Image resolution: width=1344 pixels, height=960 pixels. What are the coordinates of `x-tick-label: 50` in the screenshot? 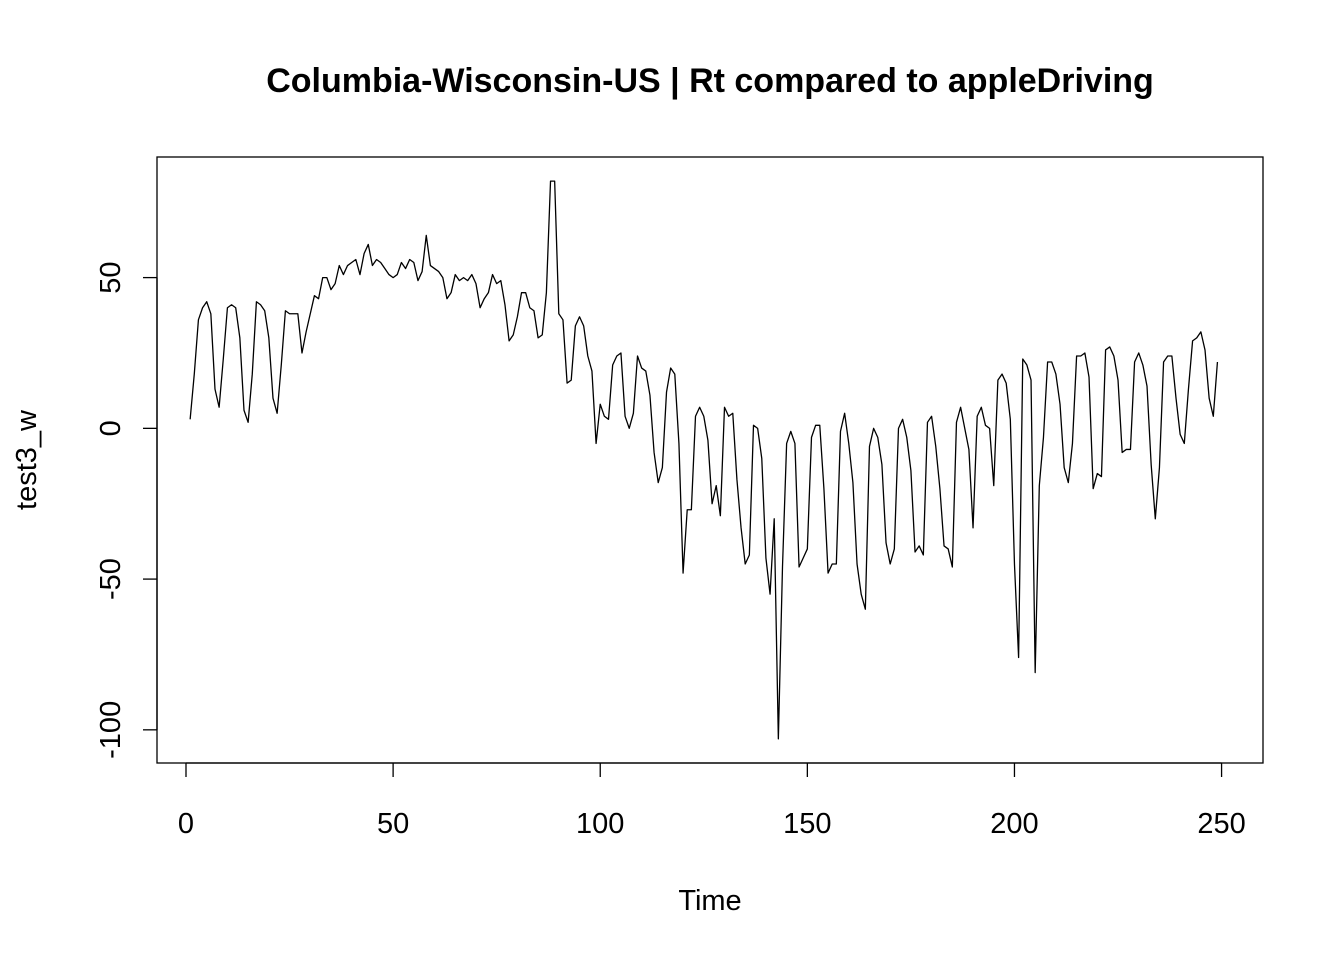 It's located at (393, 824).